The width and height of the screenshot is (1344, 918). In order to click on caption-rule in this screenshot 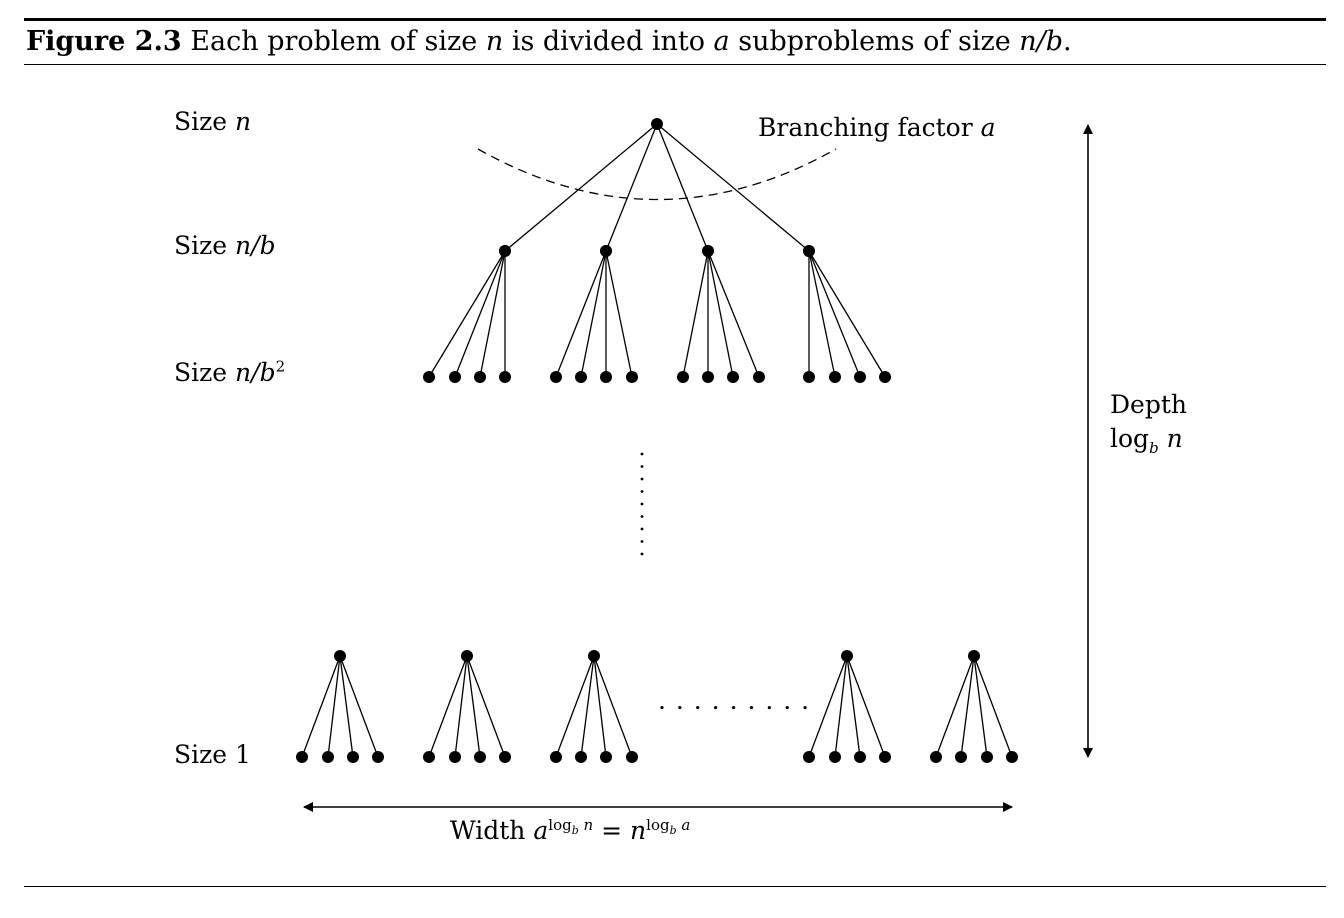, I will do `click(675, 64)`.